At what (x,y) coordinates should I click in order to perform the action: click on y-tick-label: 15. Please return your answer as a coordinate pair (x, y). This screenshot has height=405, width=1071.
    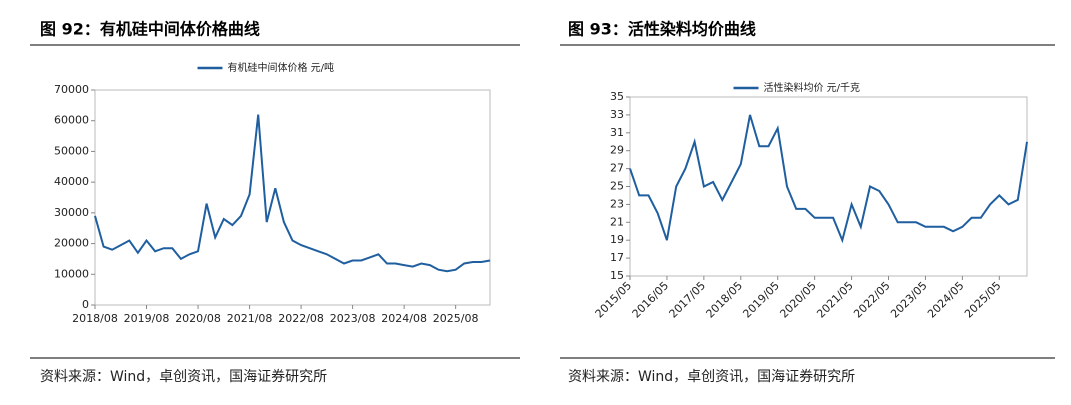
    Looking at the image, I should click on (617, 275).